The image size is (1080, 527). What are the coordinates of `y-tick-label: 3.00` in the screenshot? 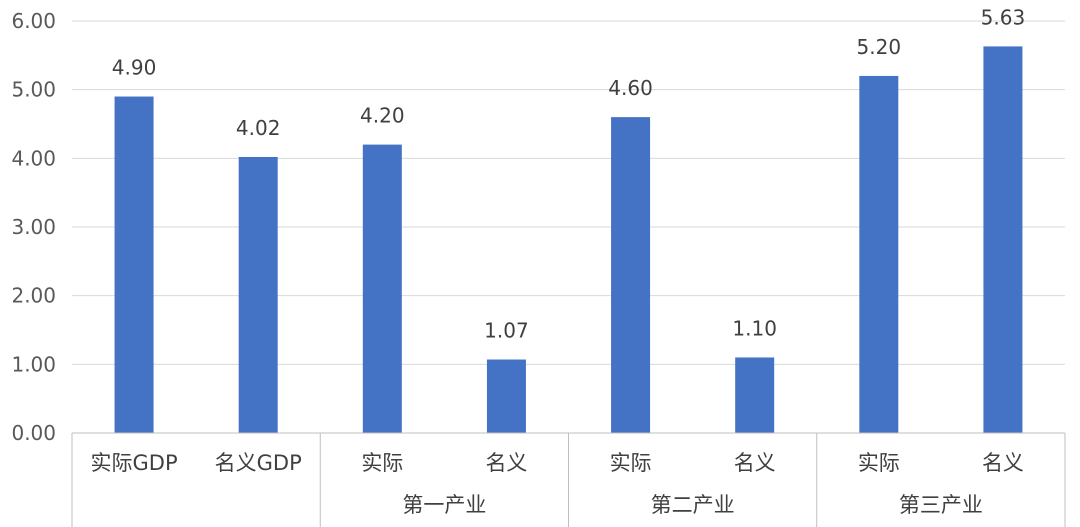 It's located at (33, 227).